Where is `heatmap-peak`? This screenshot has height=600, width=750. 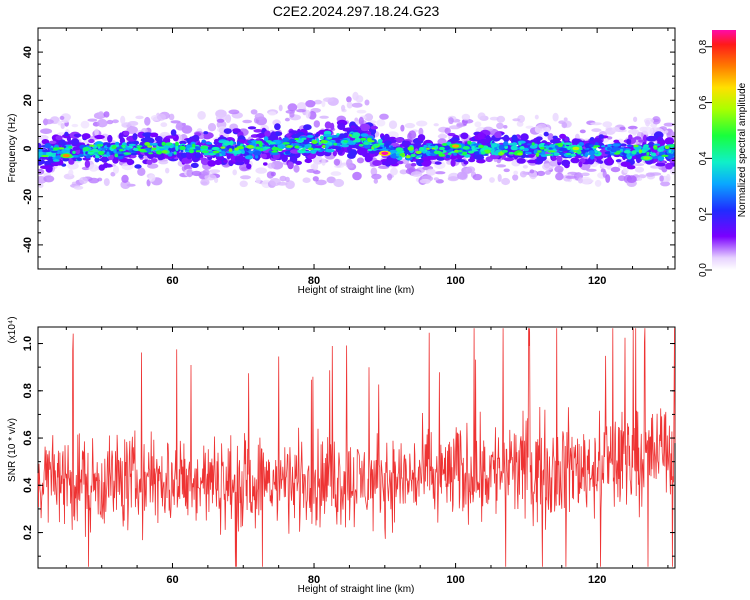 heatmap-peak is located at coordinates (456, 146).